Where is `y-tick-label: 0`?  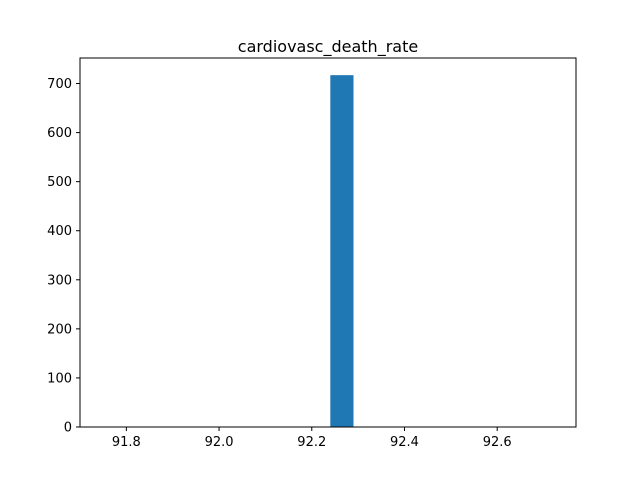 y-tick-label: 0 is located at coordinates (68, 428).